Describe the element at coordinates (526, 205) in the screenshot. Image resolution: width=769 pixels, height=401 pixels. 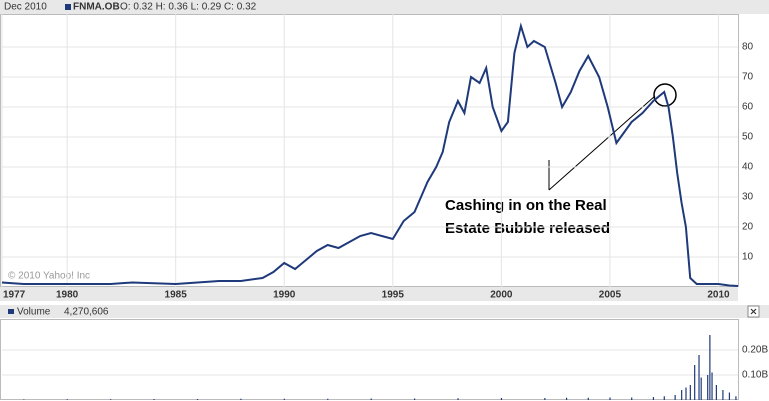
I see `annotation-line-1: Cashing in on the Real` at that location.